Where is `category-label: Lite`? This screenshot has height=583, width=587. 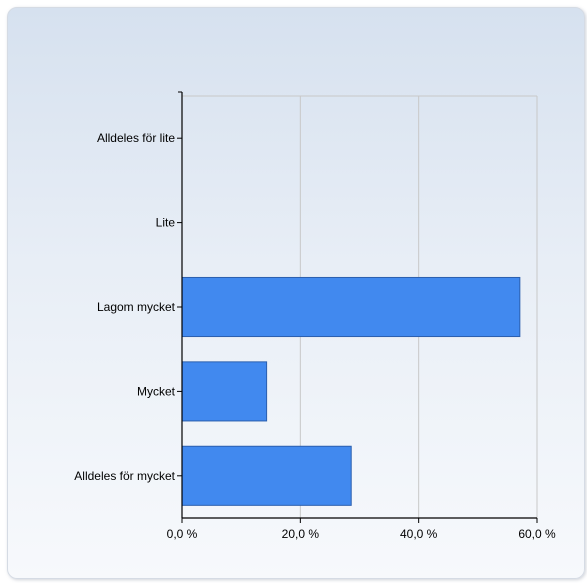 category-label: Lite is located at coordinates (166, 223).